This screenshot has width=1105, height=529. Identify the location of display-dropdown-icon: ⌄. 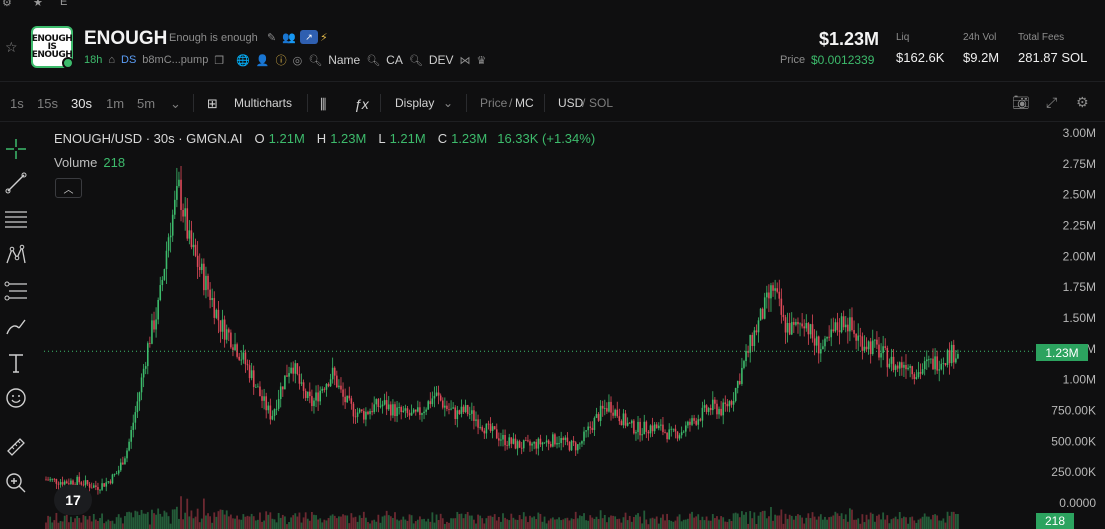
(448, 103).